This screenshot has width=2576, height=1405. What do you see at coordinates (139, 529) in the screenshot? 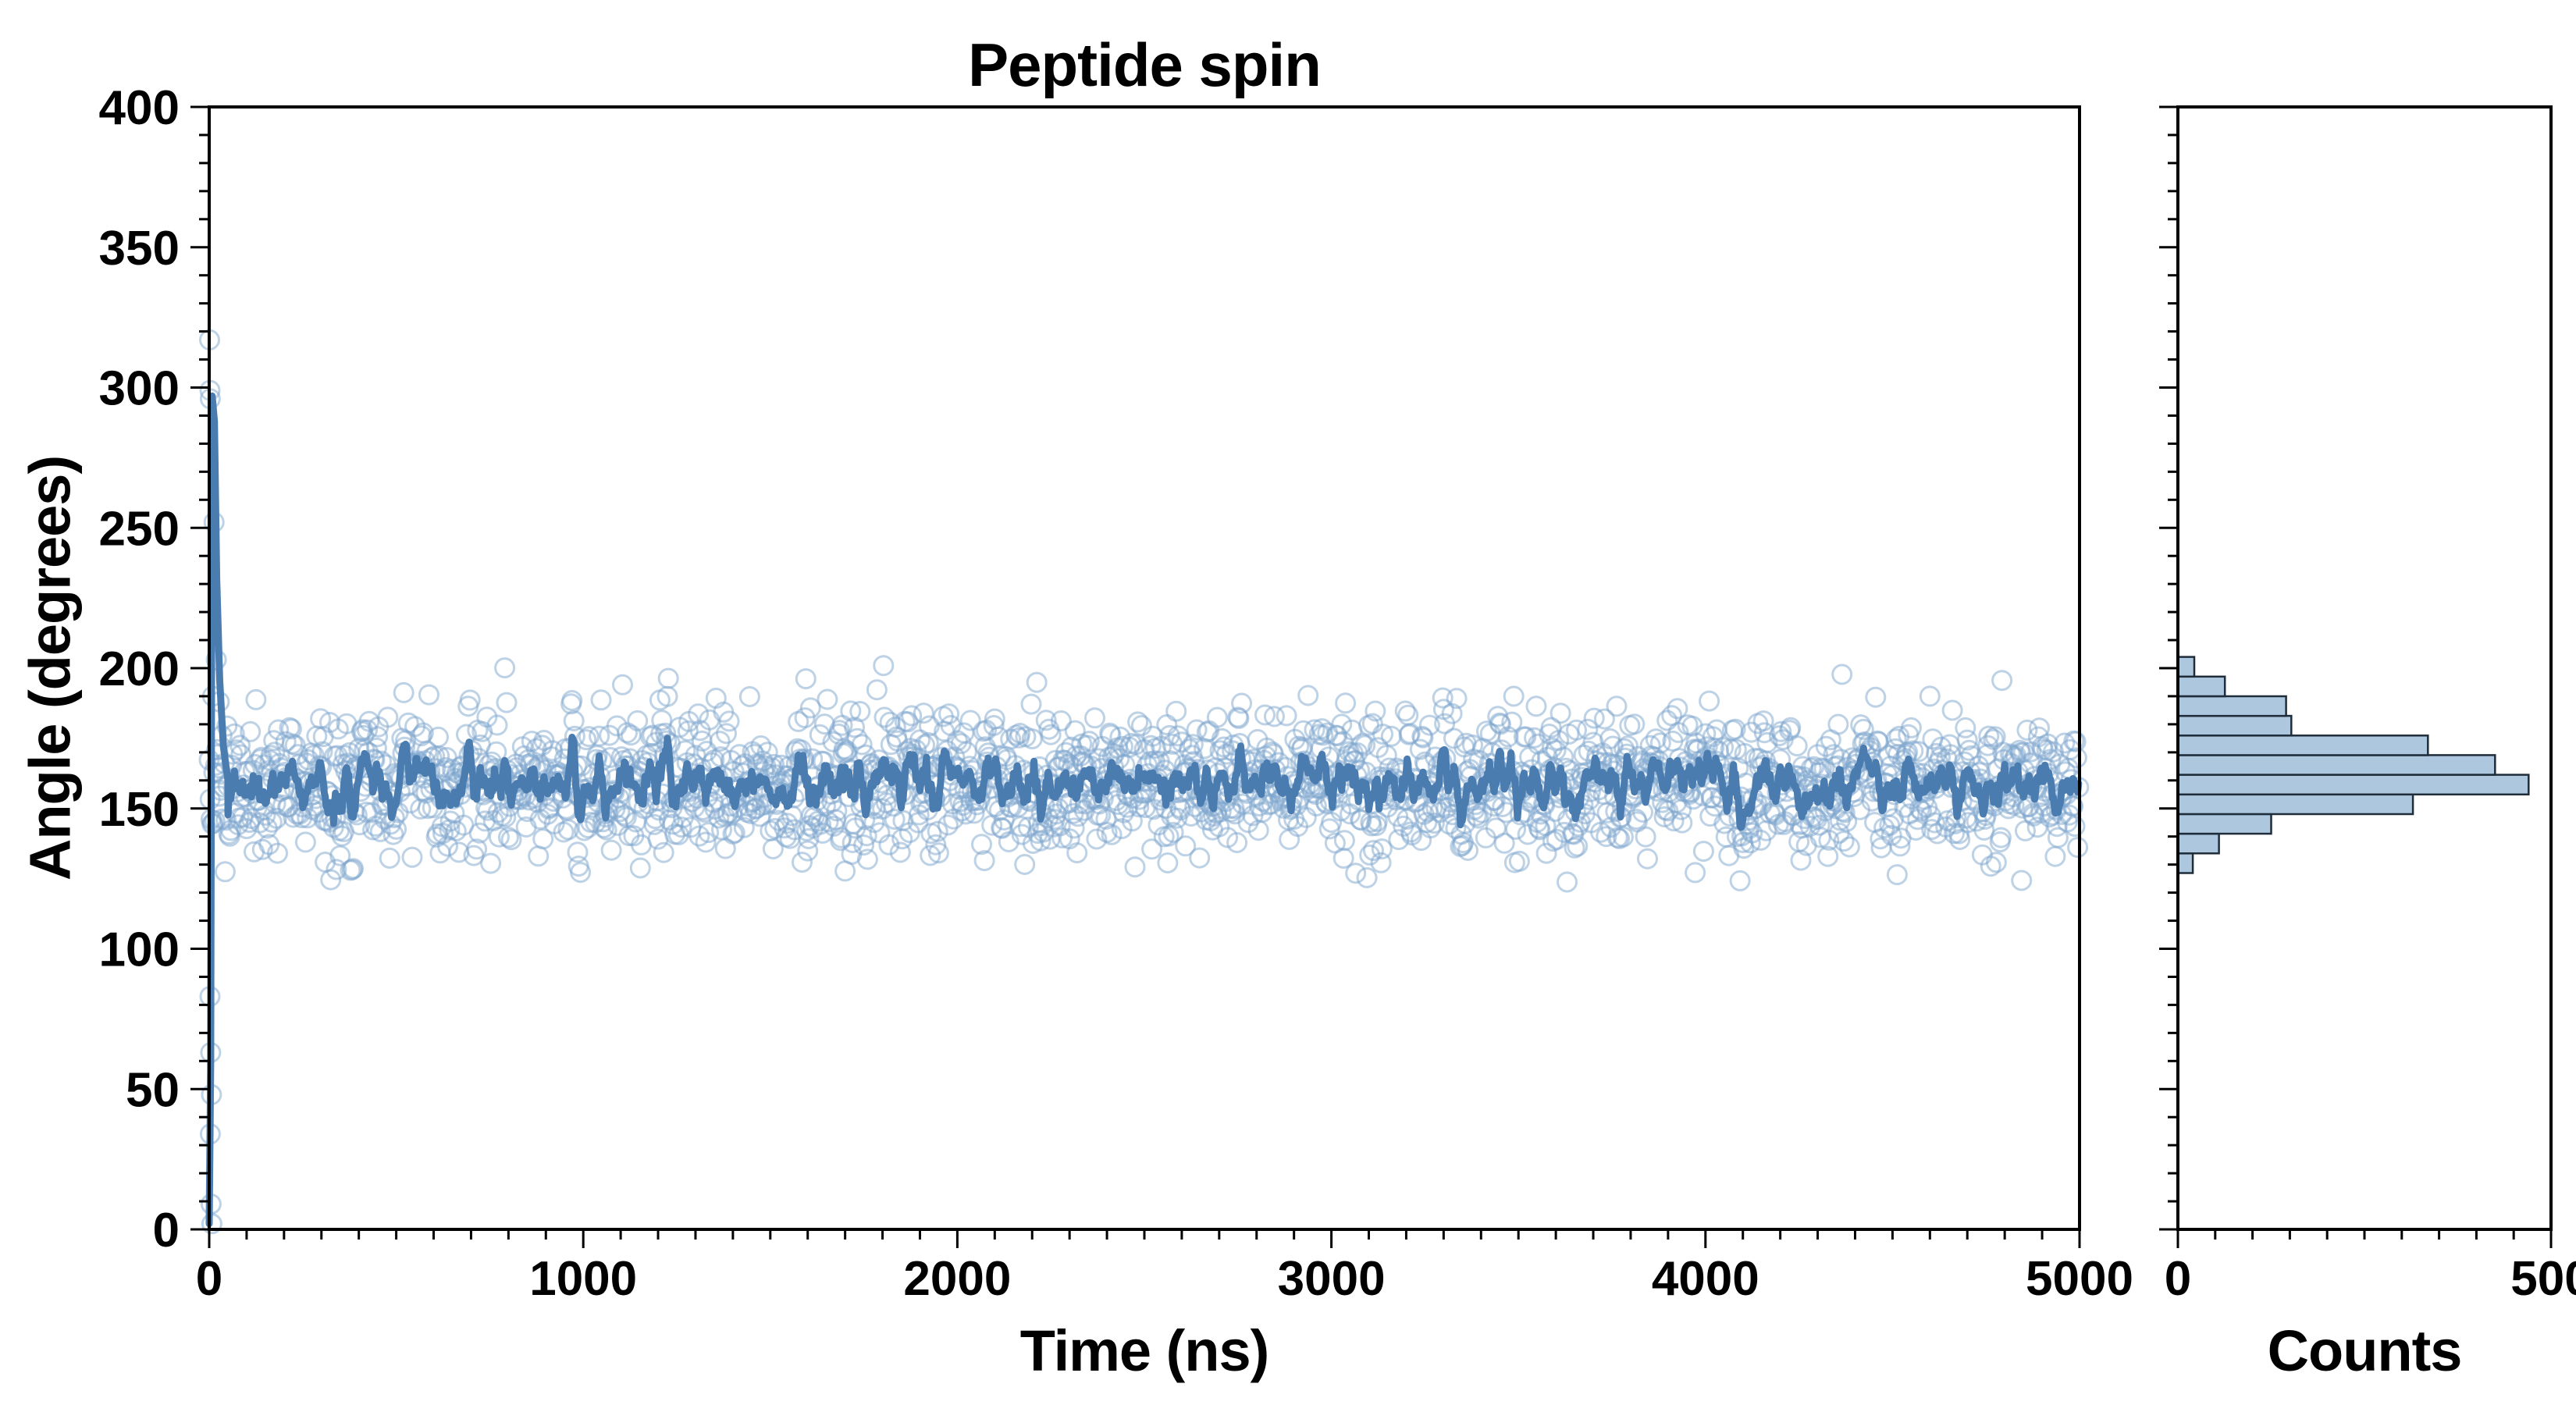
I see `tick-label: 250` at bounding box center [139, 529].